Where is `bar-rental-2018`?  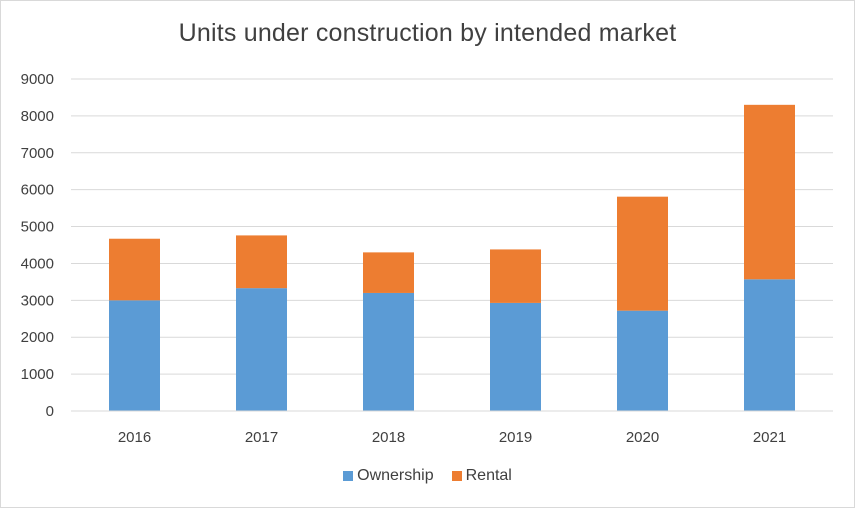 bar-rental-2018 is located at coordinates (388, 272).